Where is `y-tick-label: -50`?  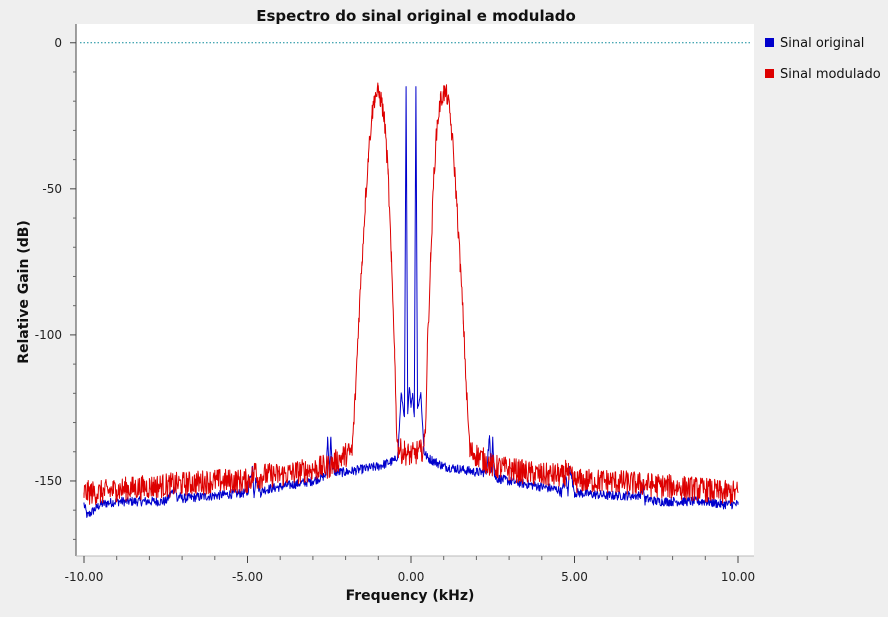
y-tick-label: -50 is located at coordinates (52, 189).